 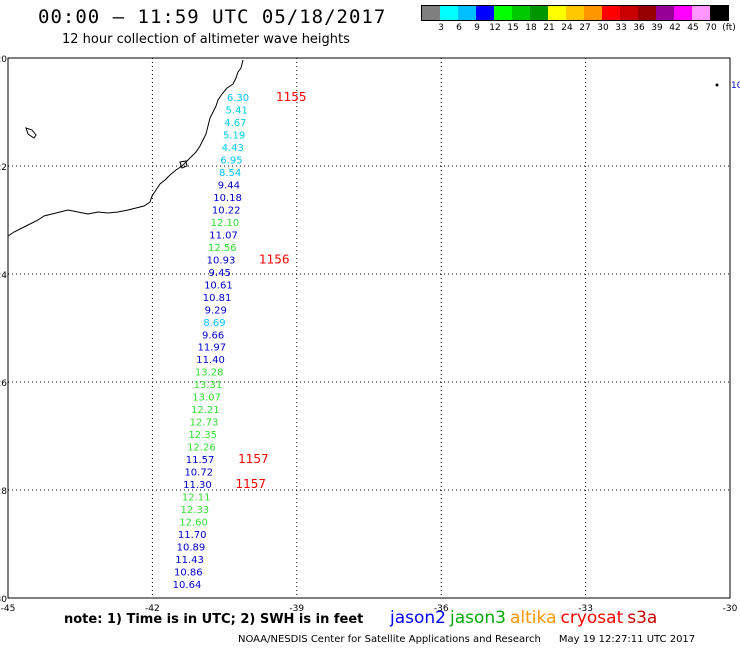 What do you see at coordinates (200, 460) in the screenshot?
I see `wave-height-value: 11.57` at bounding box center [200, 460].